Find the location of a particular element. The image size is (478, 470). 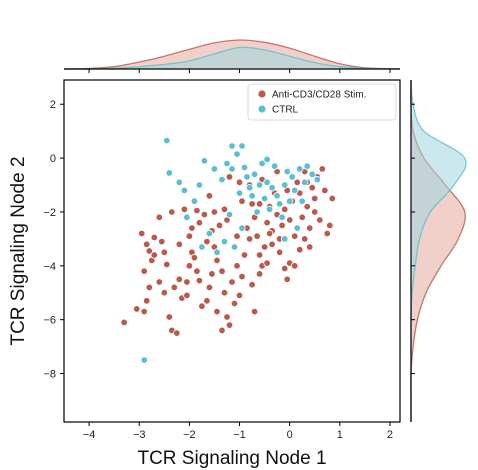

legend-label-stim: Anti-CD3/CD28 Stim. is located at coordinates (319, 95).